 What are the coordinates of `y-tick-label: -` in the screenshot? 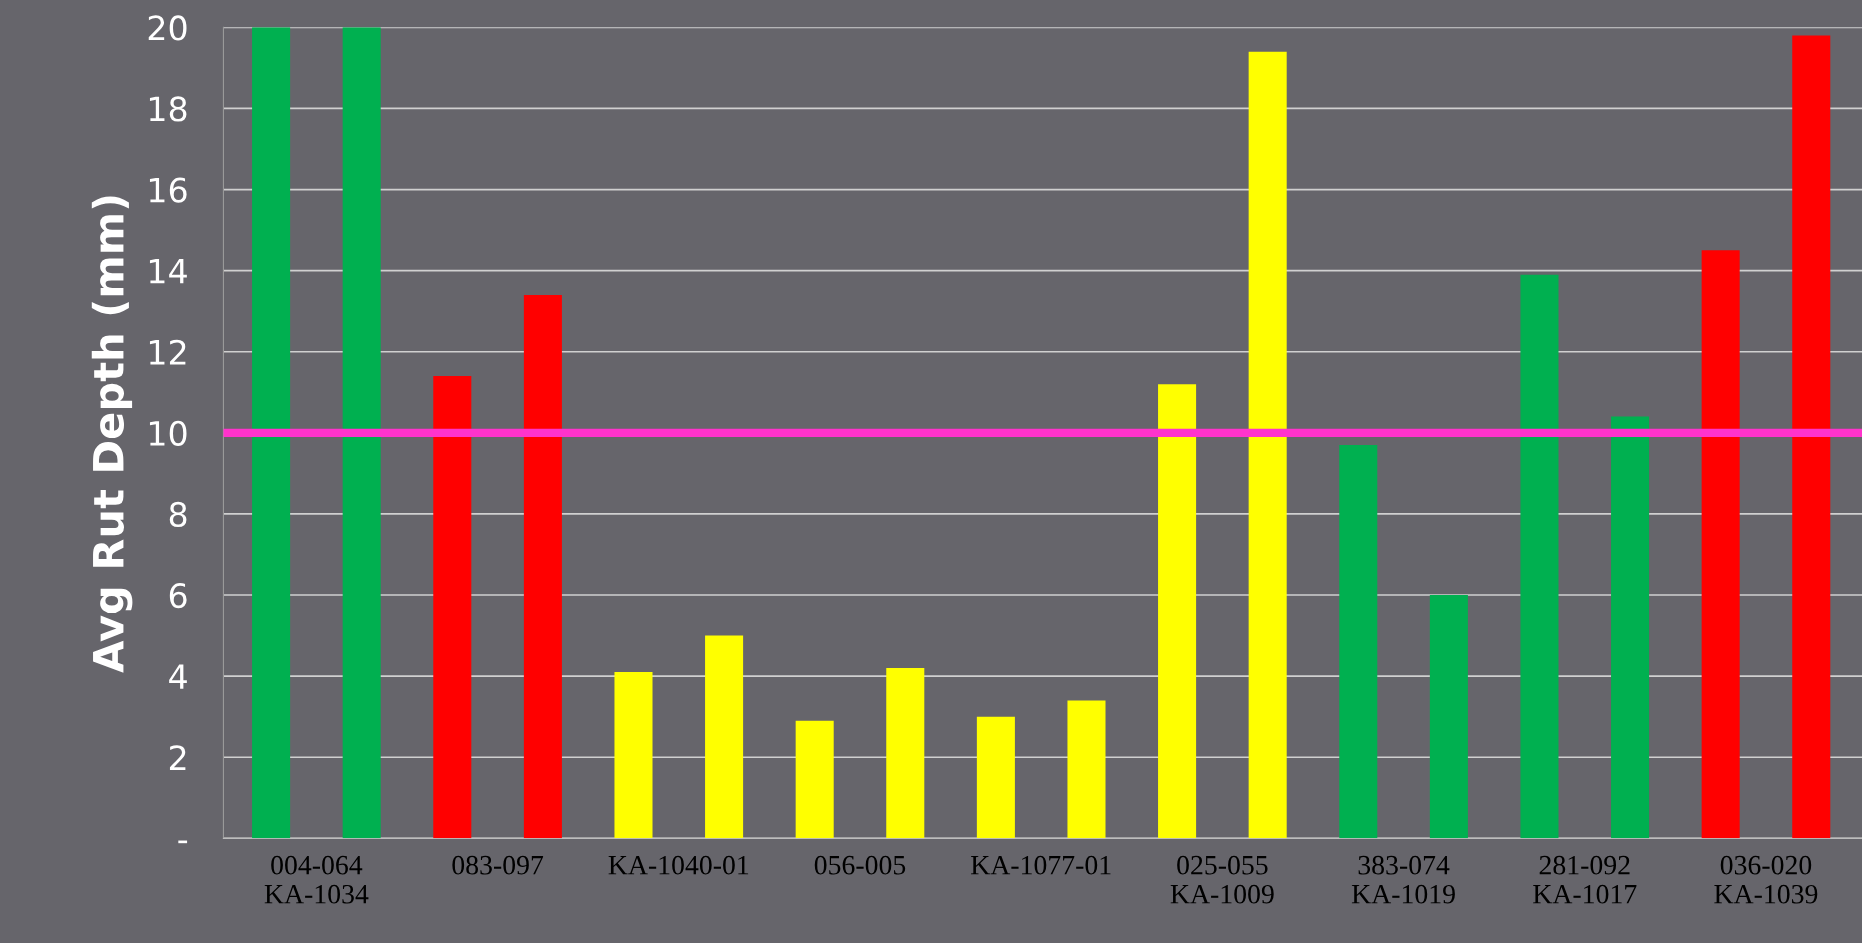 It's located at (183, 842).